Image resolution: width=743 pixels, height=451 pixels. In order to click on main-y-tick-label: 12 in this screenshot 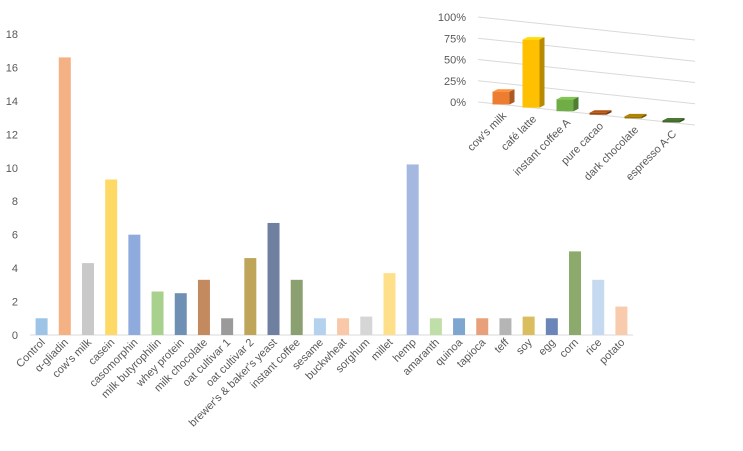, I will do `click(12, 135)`.